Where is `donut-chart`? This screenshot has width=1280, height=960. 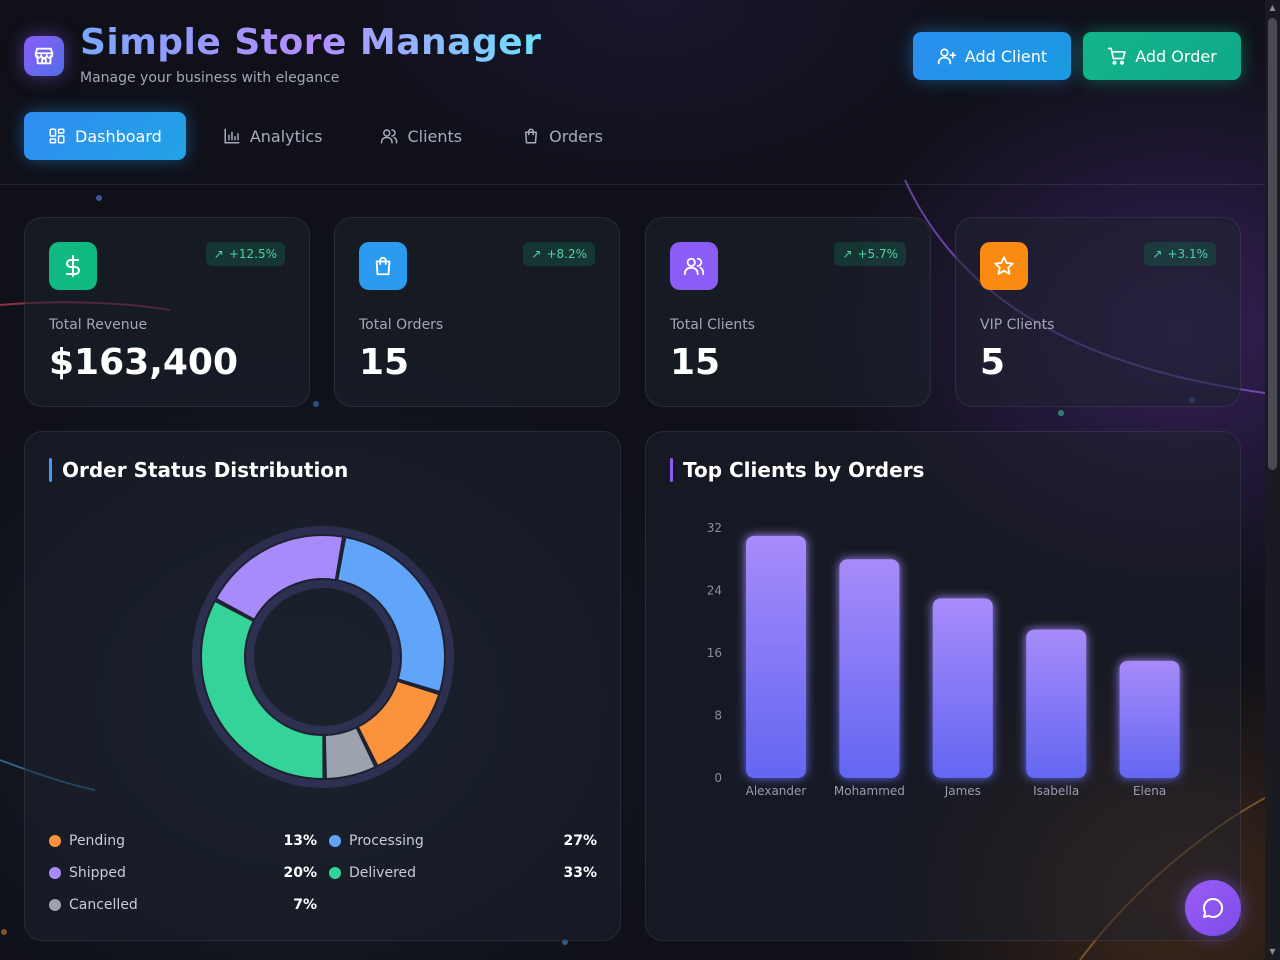 donut-chart is located at coordinates (323, 657).